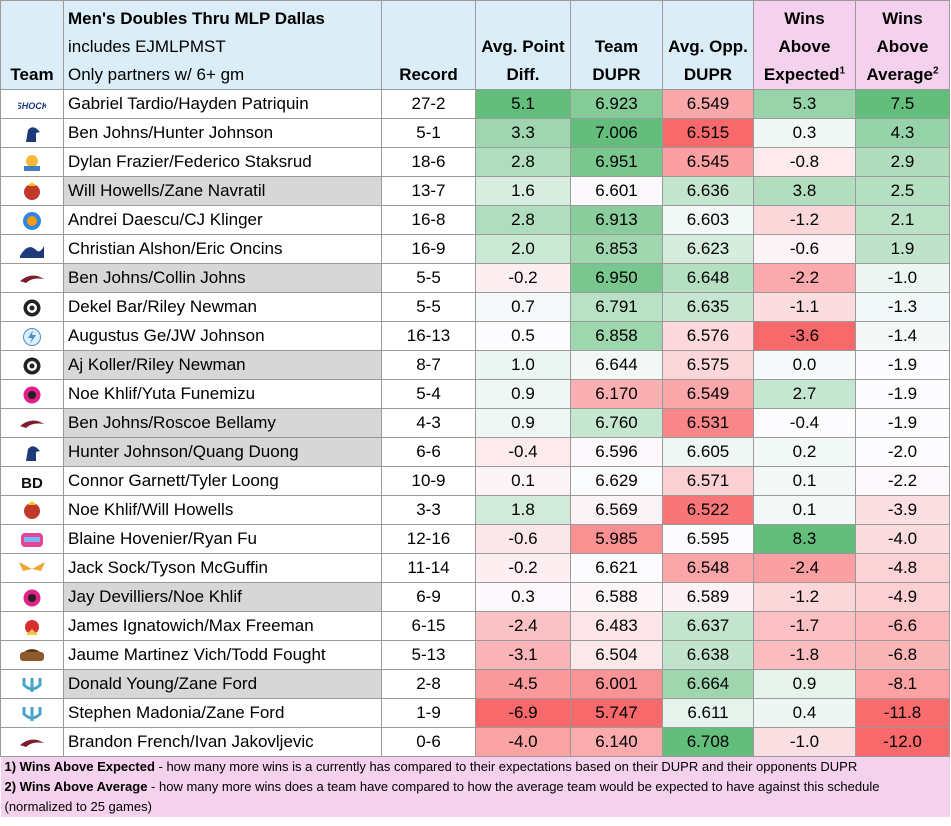 The height and width of the screenshot is (826, 951). Describe the element at coordinates (523, 46) in the screenshot. I see `header-apd-line-1: Avg. Point` at that location.